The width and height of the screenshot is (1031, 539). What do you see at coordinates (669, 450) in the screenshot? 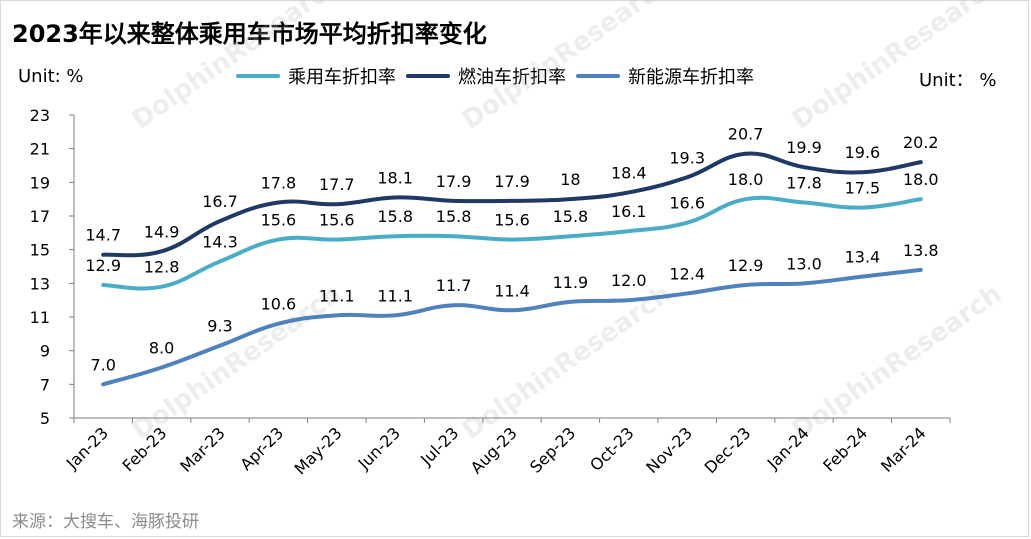
I see `x-tick-label: Nov-23` at bounding box center [669, 450].